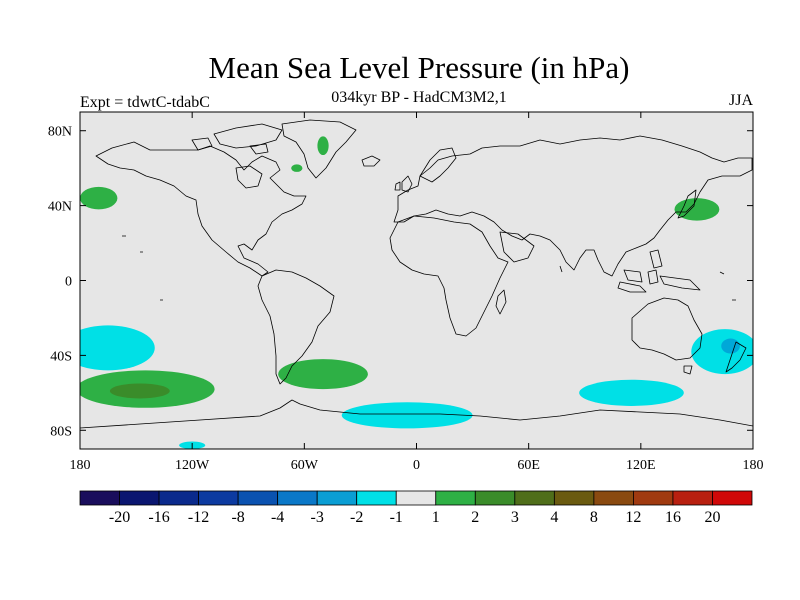 This screenshot has width=800, height=600. I want to click on x-tick-label: 60E, so click(528, 465).